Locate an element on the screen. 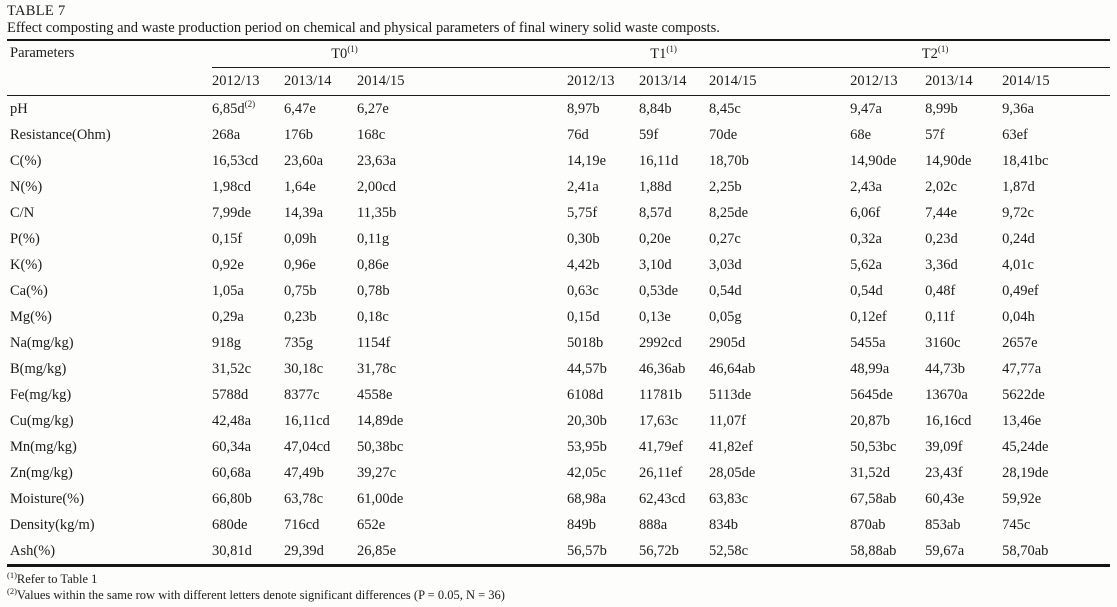 The image size is (1117, 607). group-header-row: Parameters T0(1) T1(1) T2(1) is located at coordinates (559, 68).